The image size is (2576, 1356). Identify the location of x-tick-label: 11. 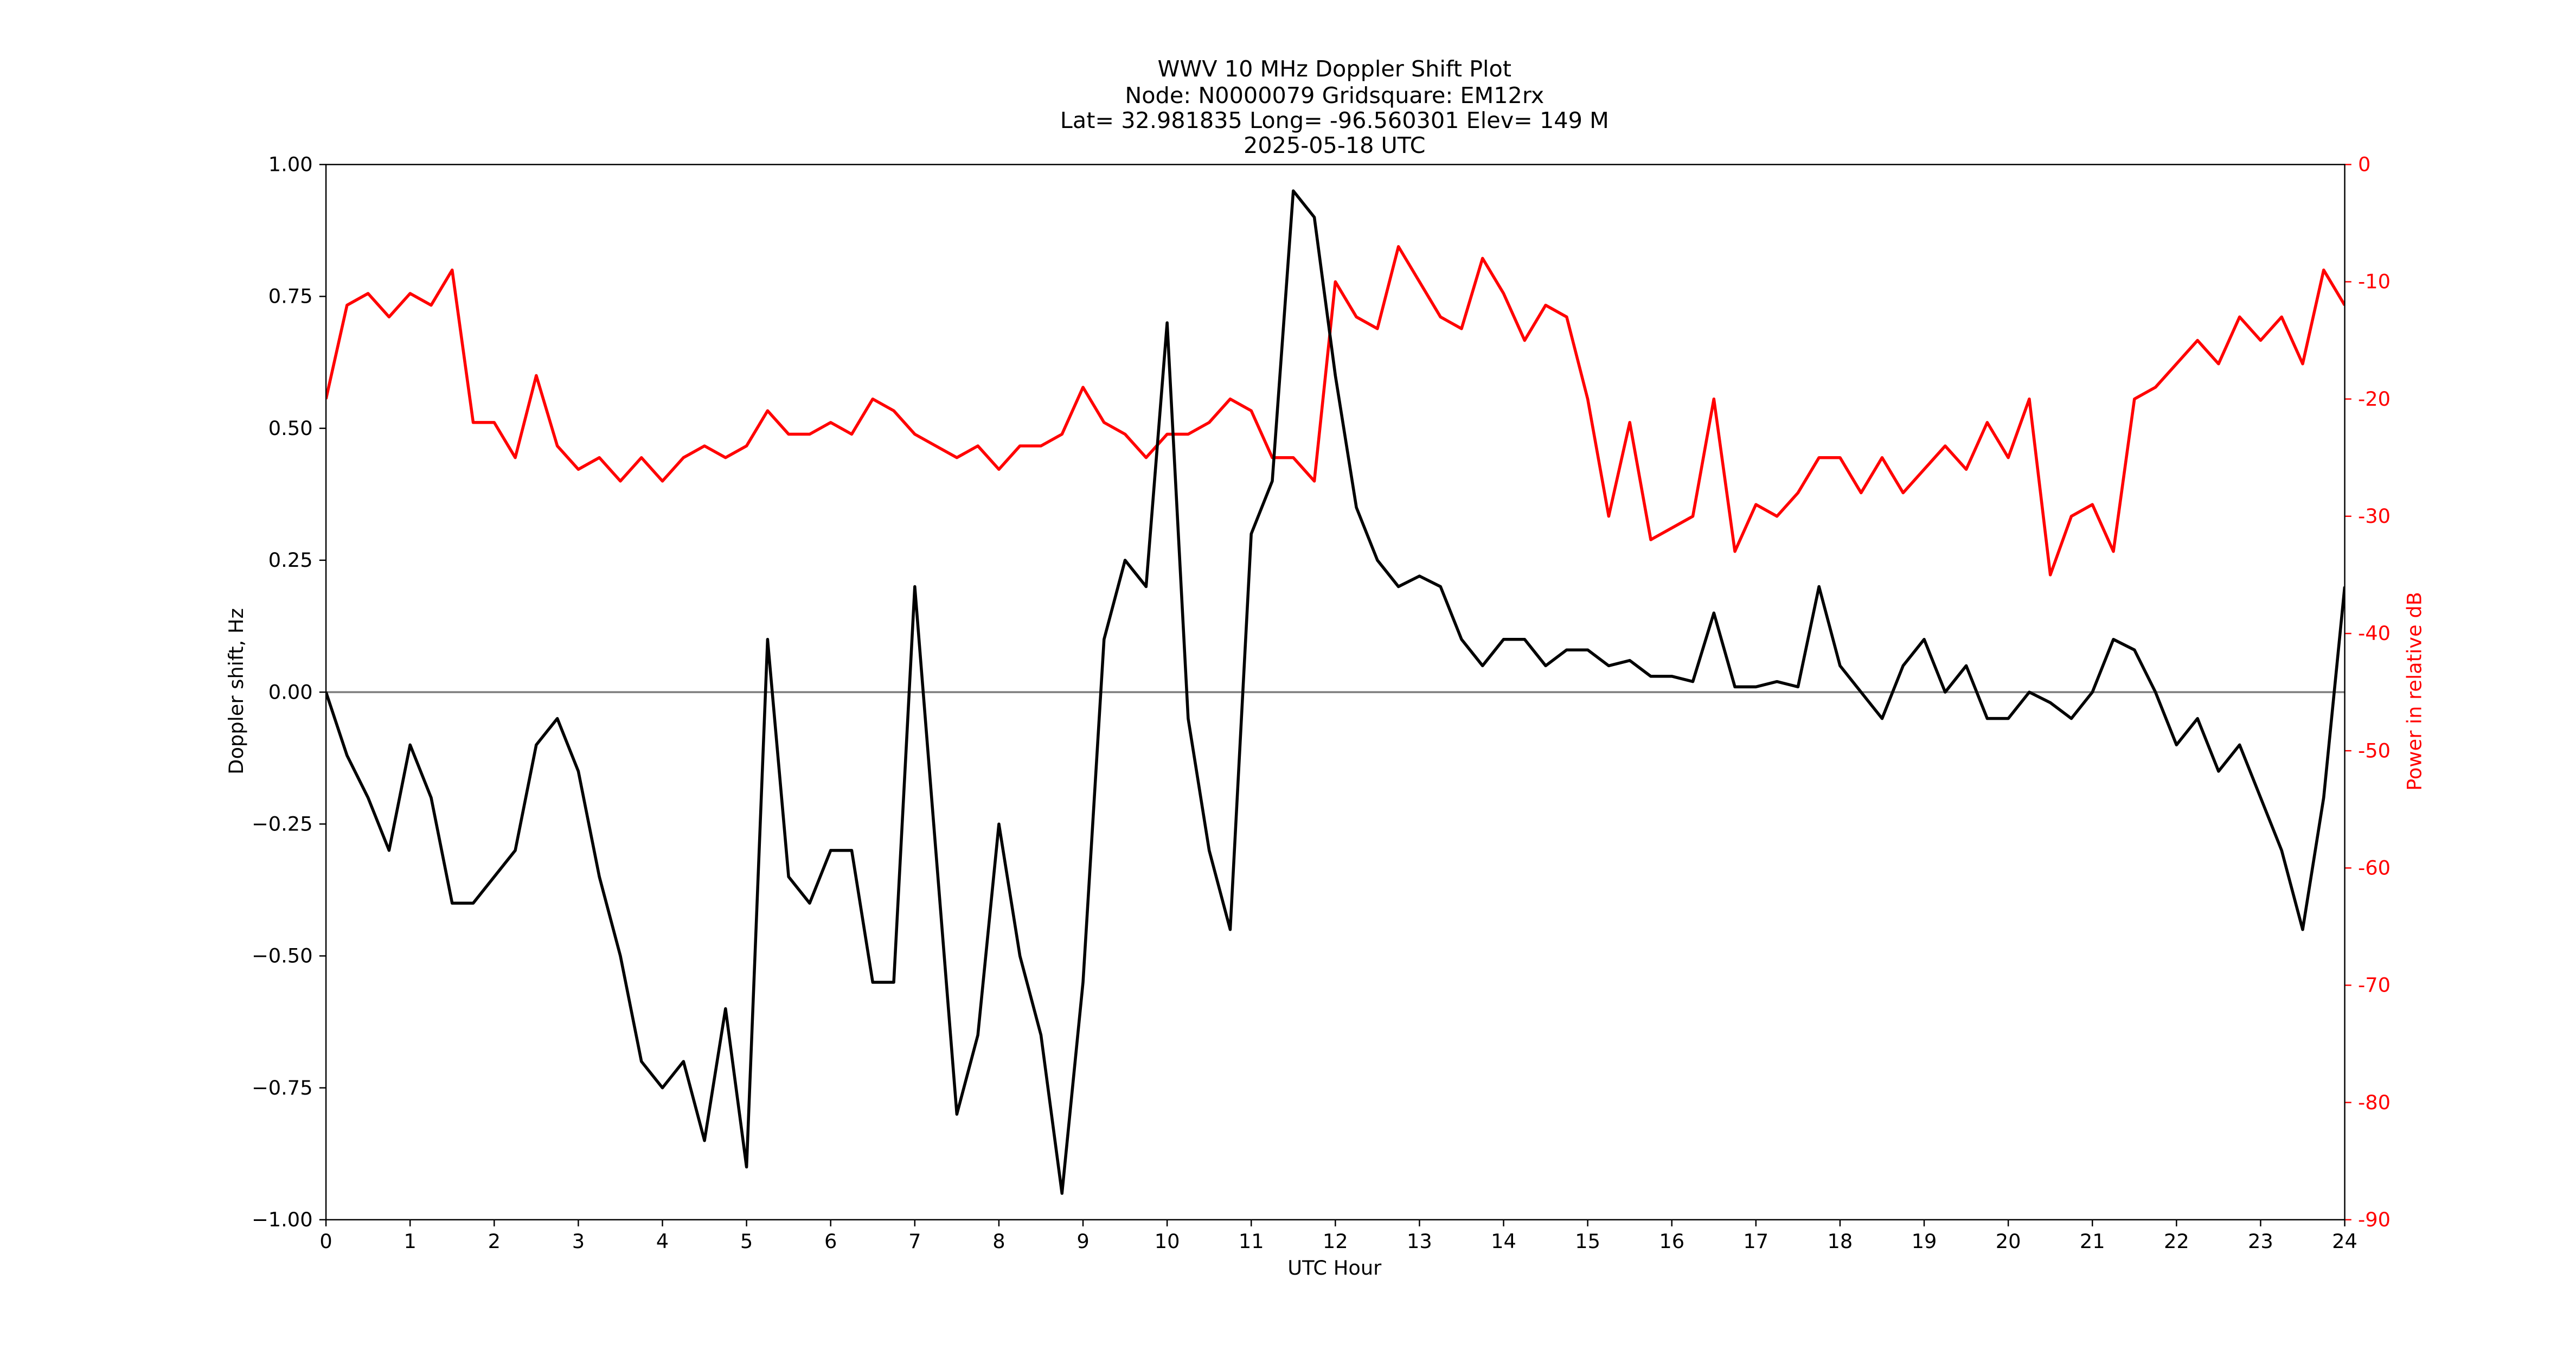
(1251, 1241).